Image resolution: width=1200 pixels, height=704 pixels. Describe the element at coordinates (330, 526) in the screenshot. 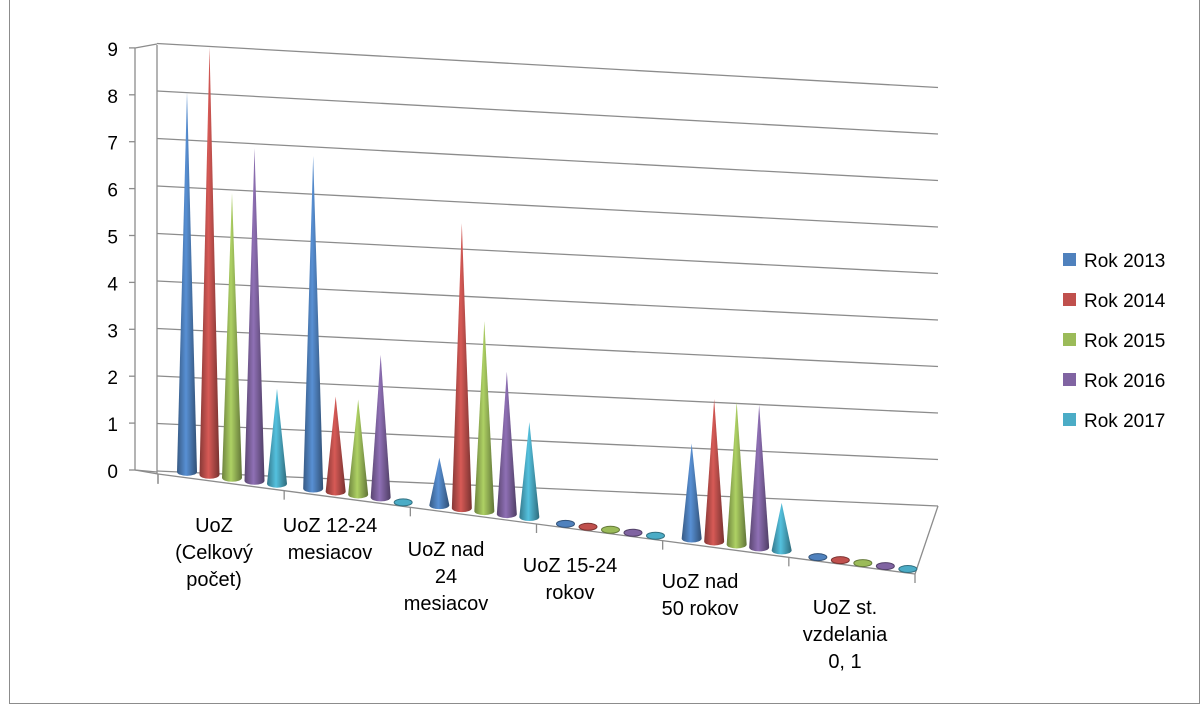

I see `x-category-label: UoZ 12-24` at that location.